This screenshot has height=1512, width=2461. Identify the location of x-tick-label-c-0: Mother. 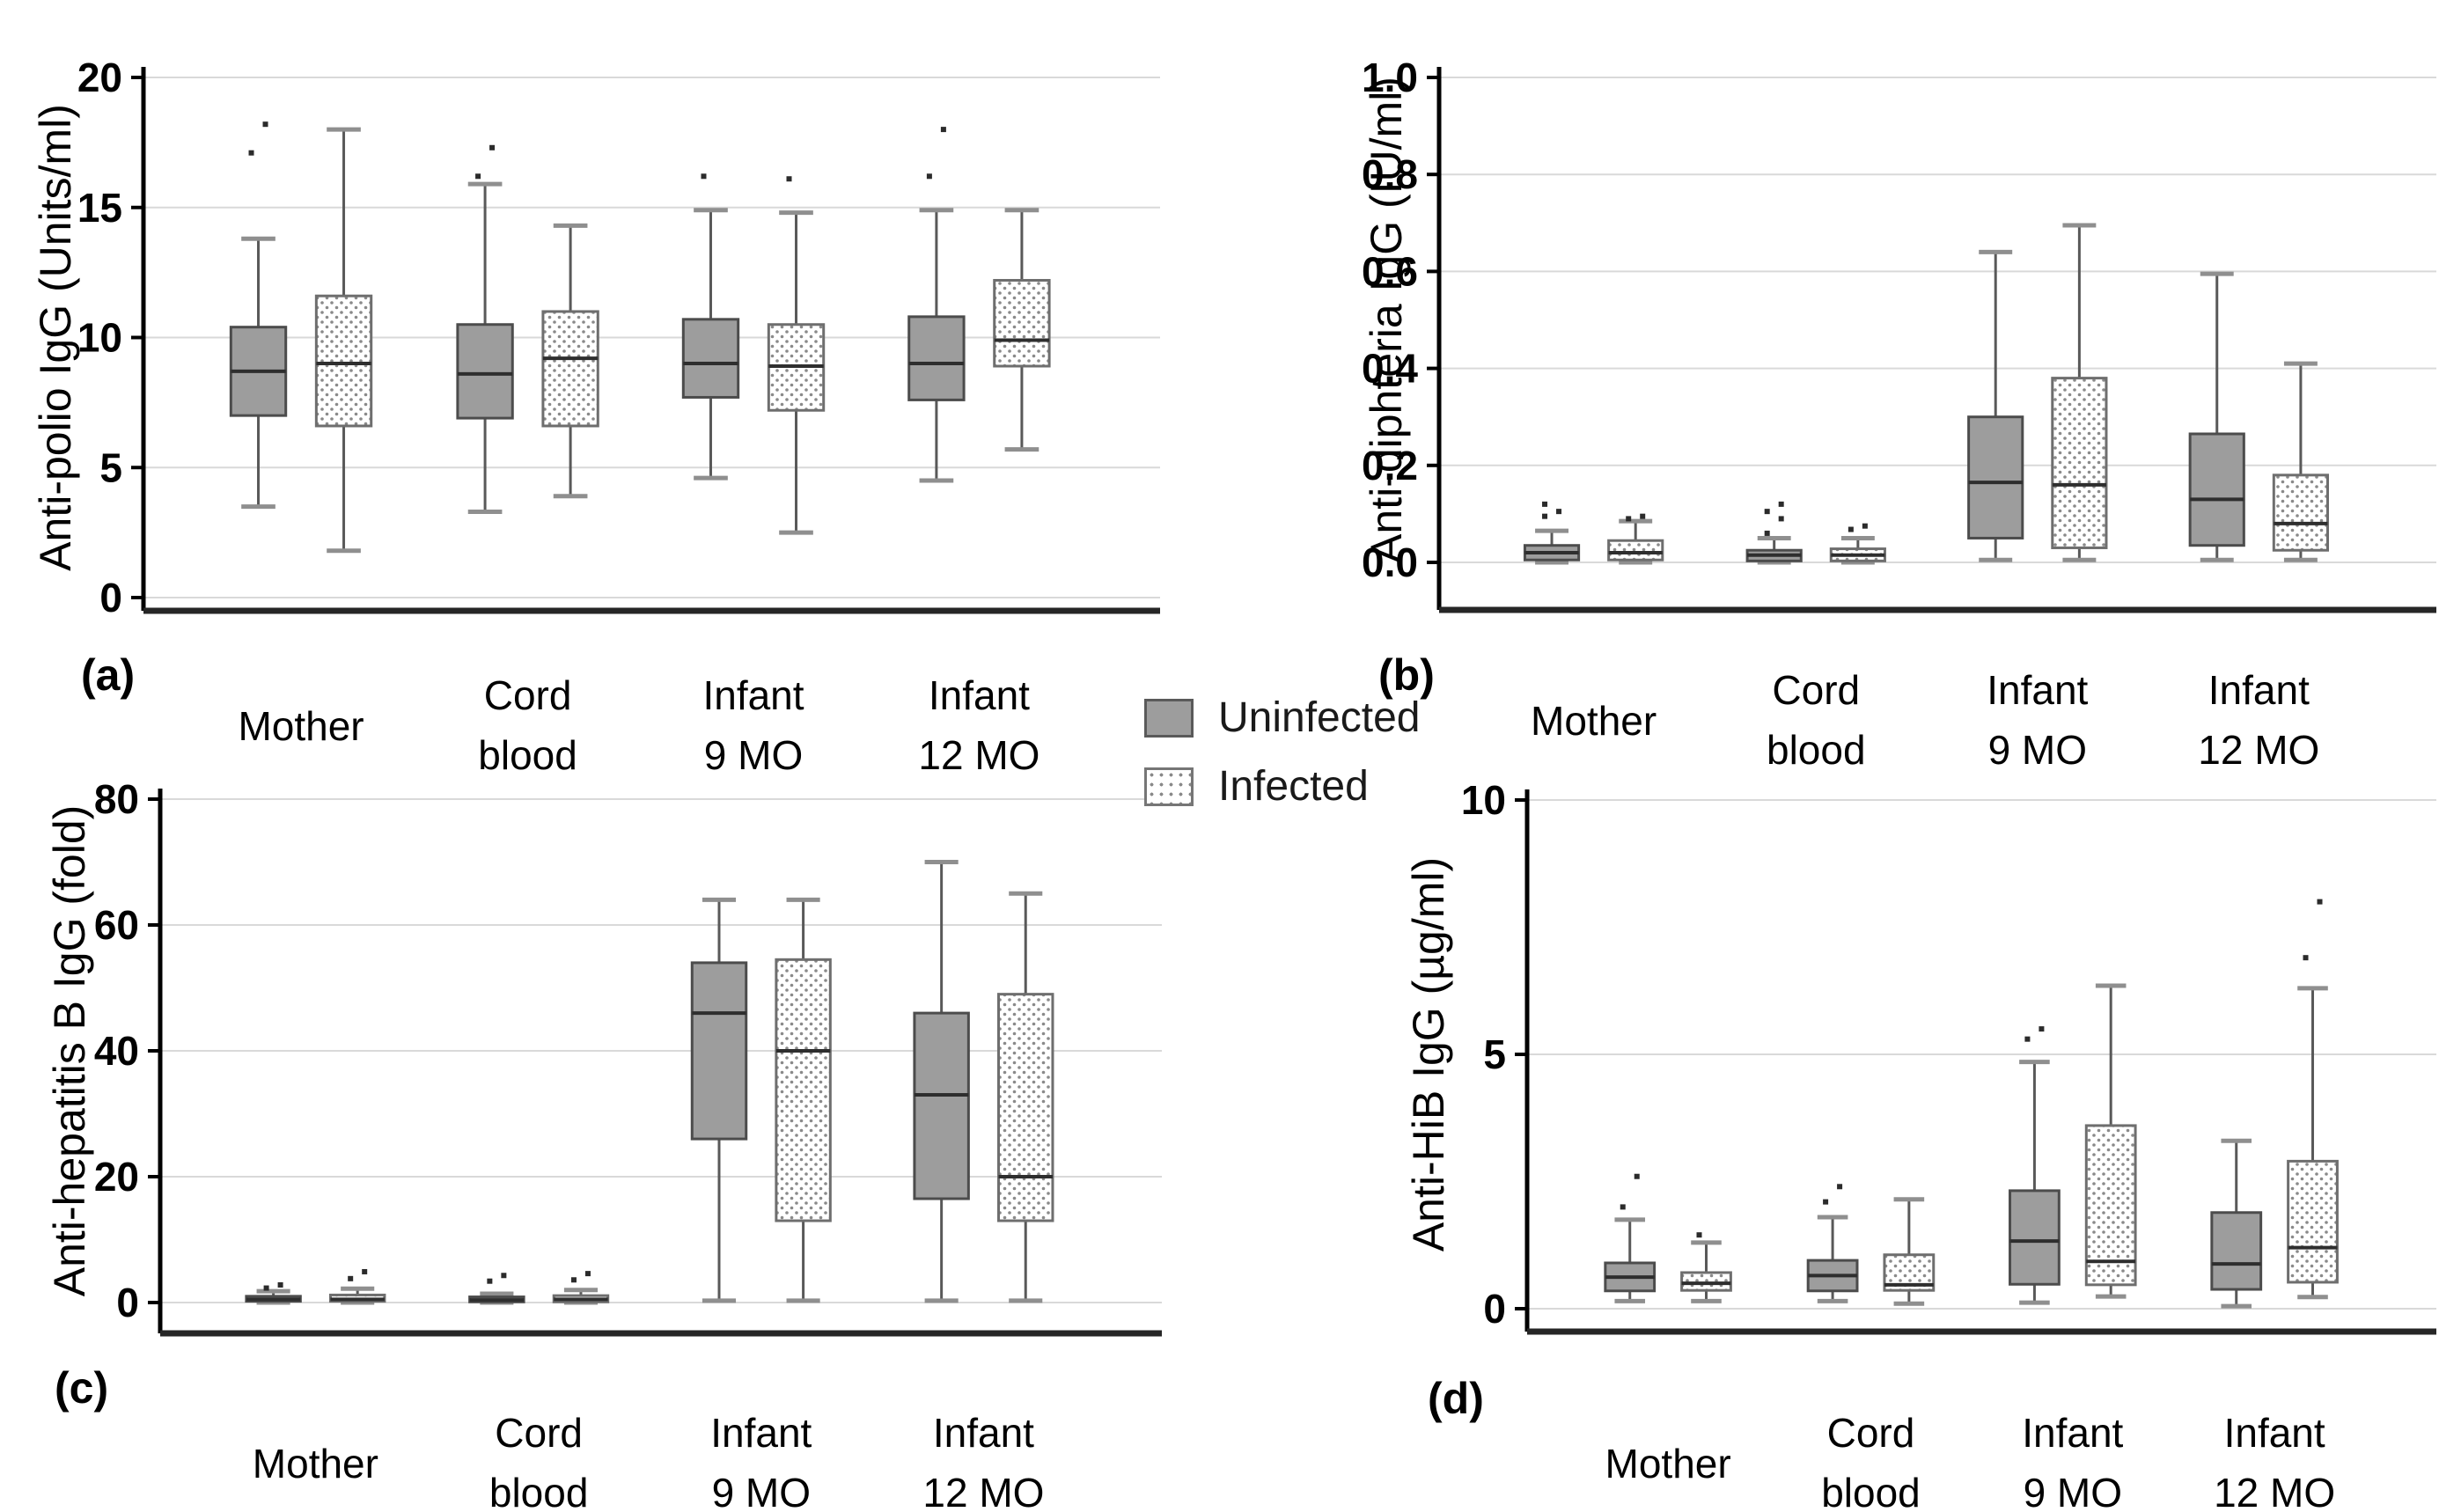
(315, 1463).